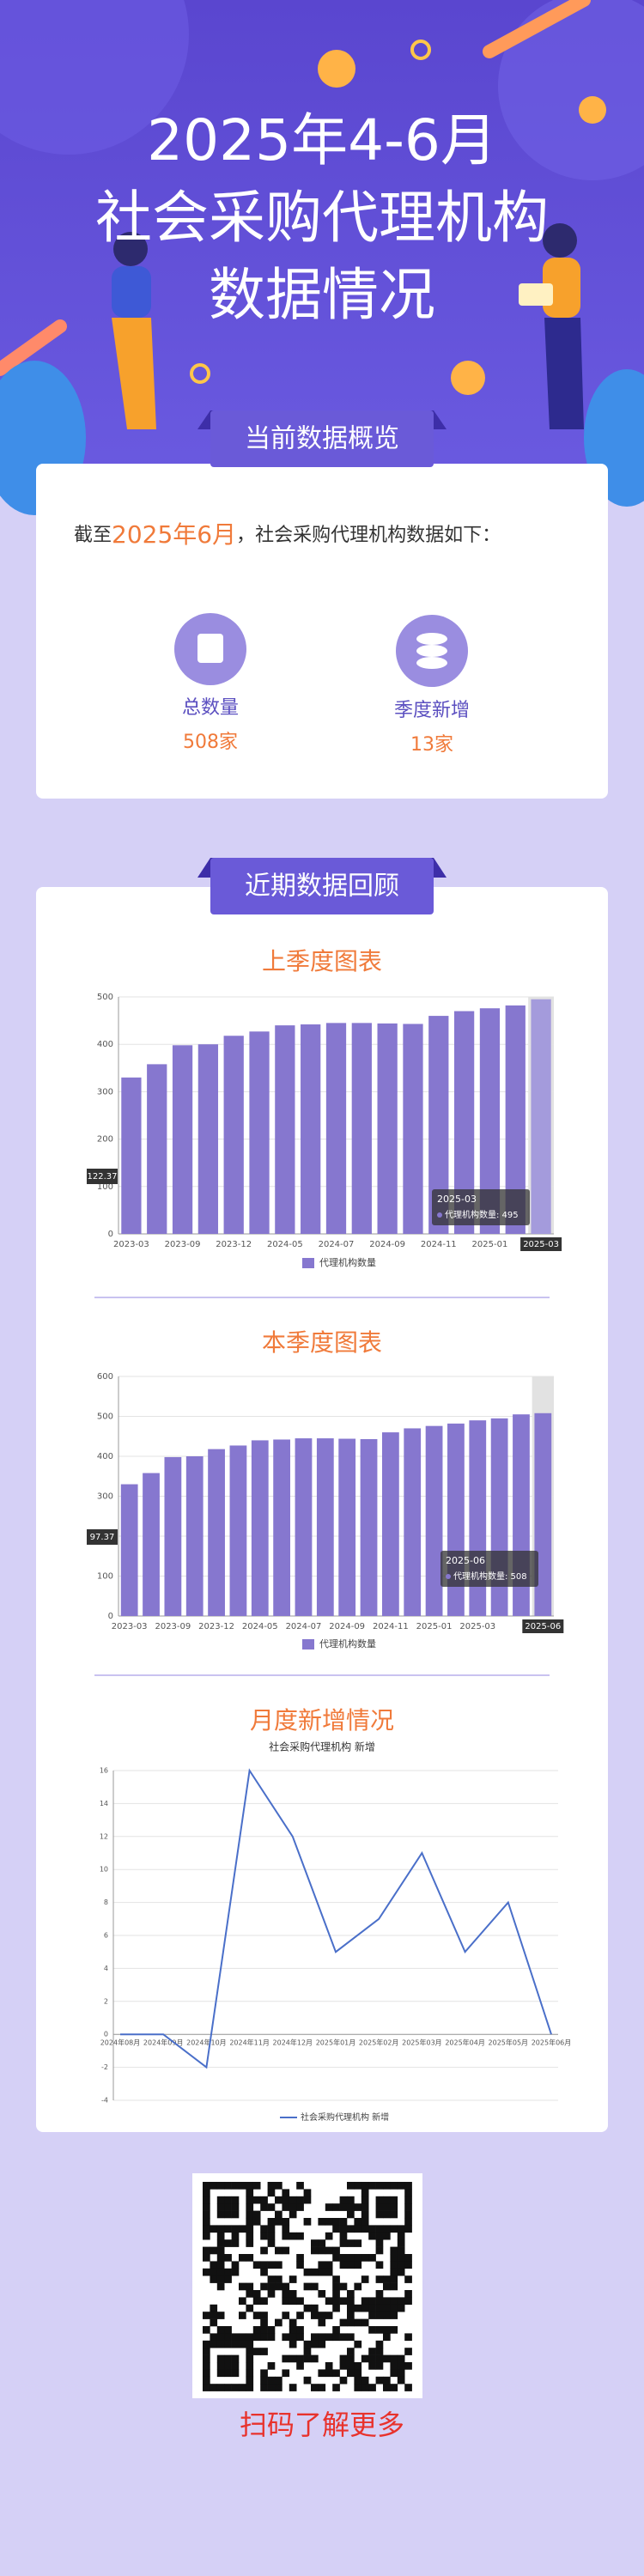 This screenshot has width=644, height=2576. What do you see at coordinates (541, 1244) in the screenshot?
I see `x-label-bg` at bounding box center [541, 1244].